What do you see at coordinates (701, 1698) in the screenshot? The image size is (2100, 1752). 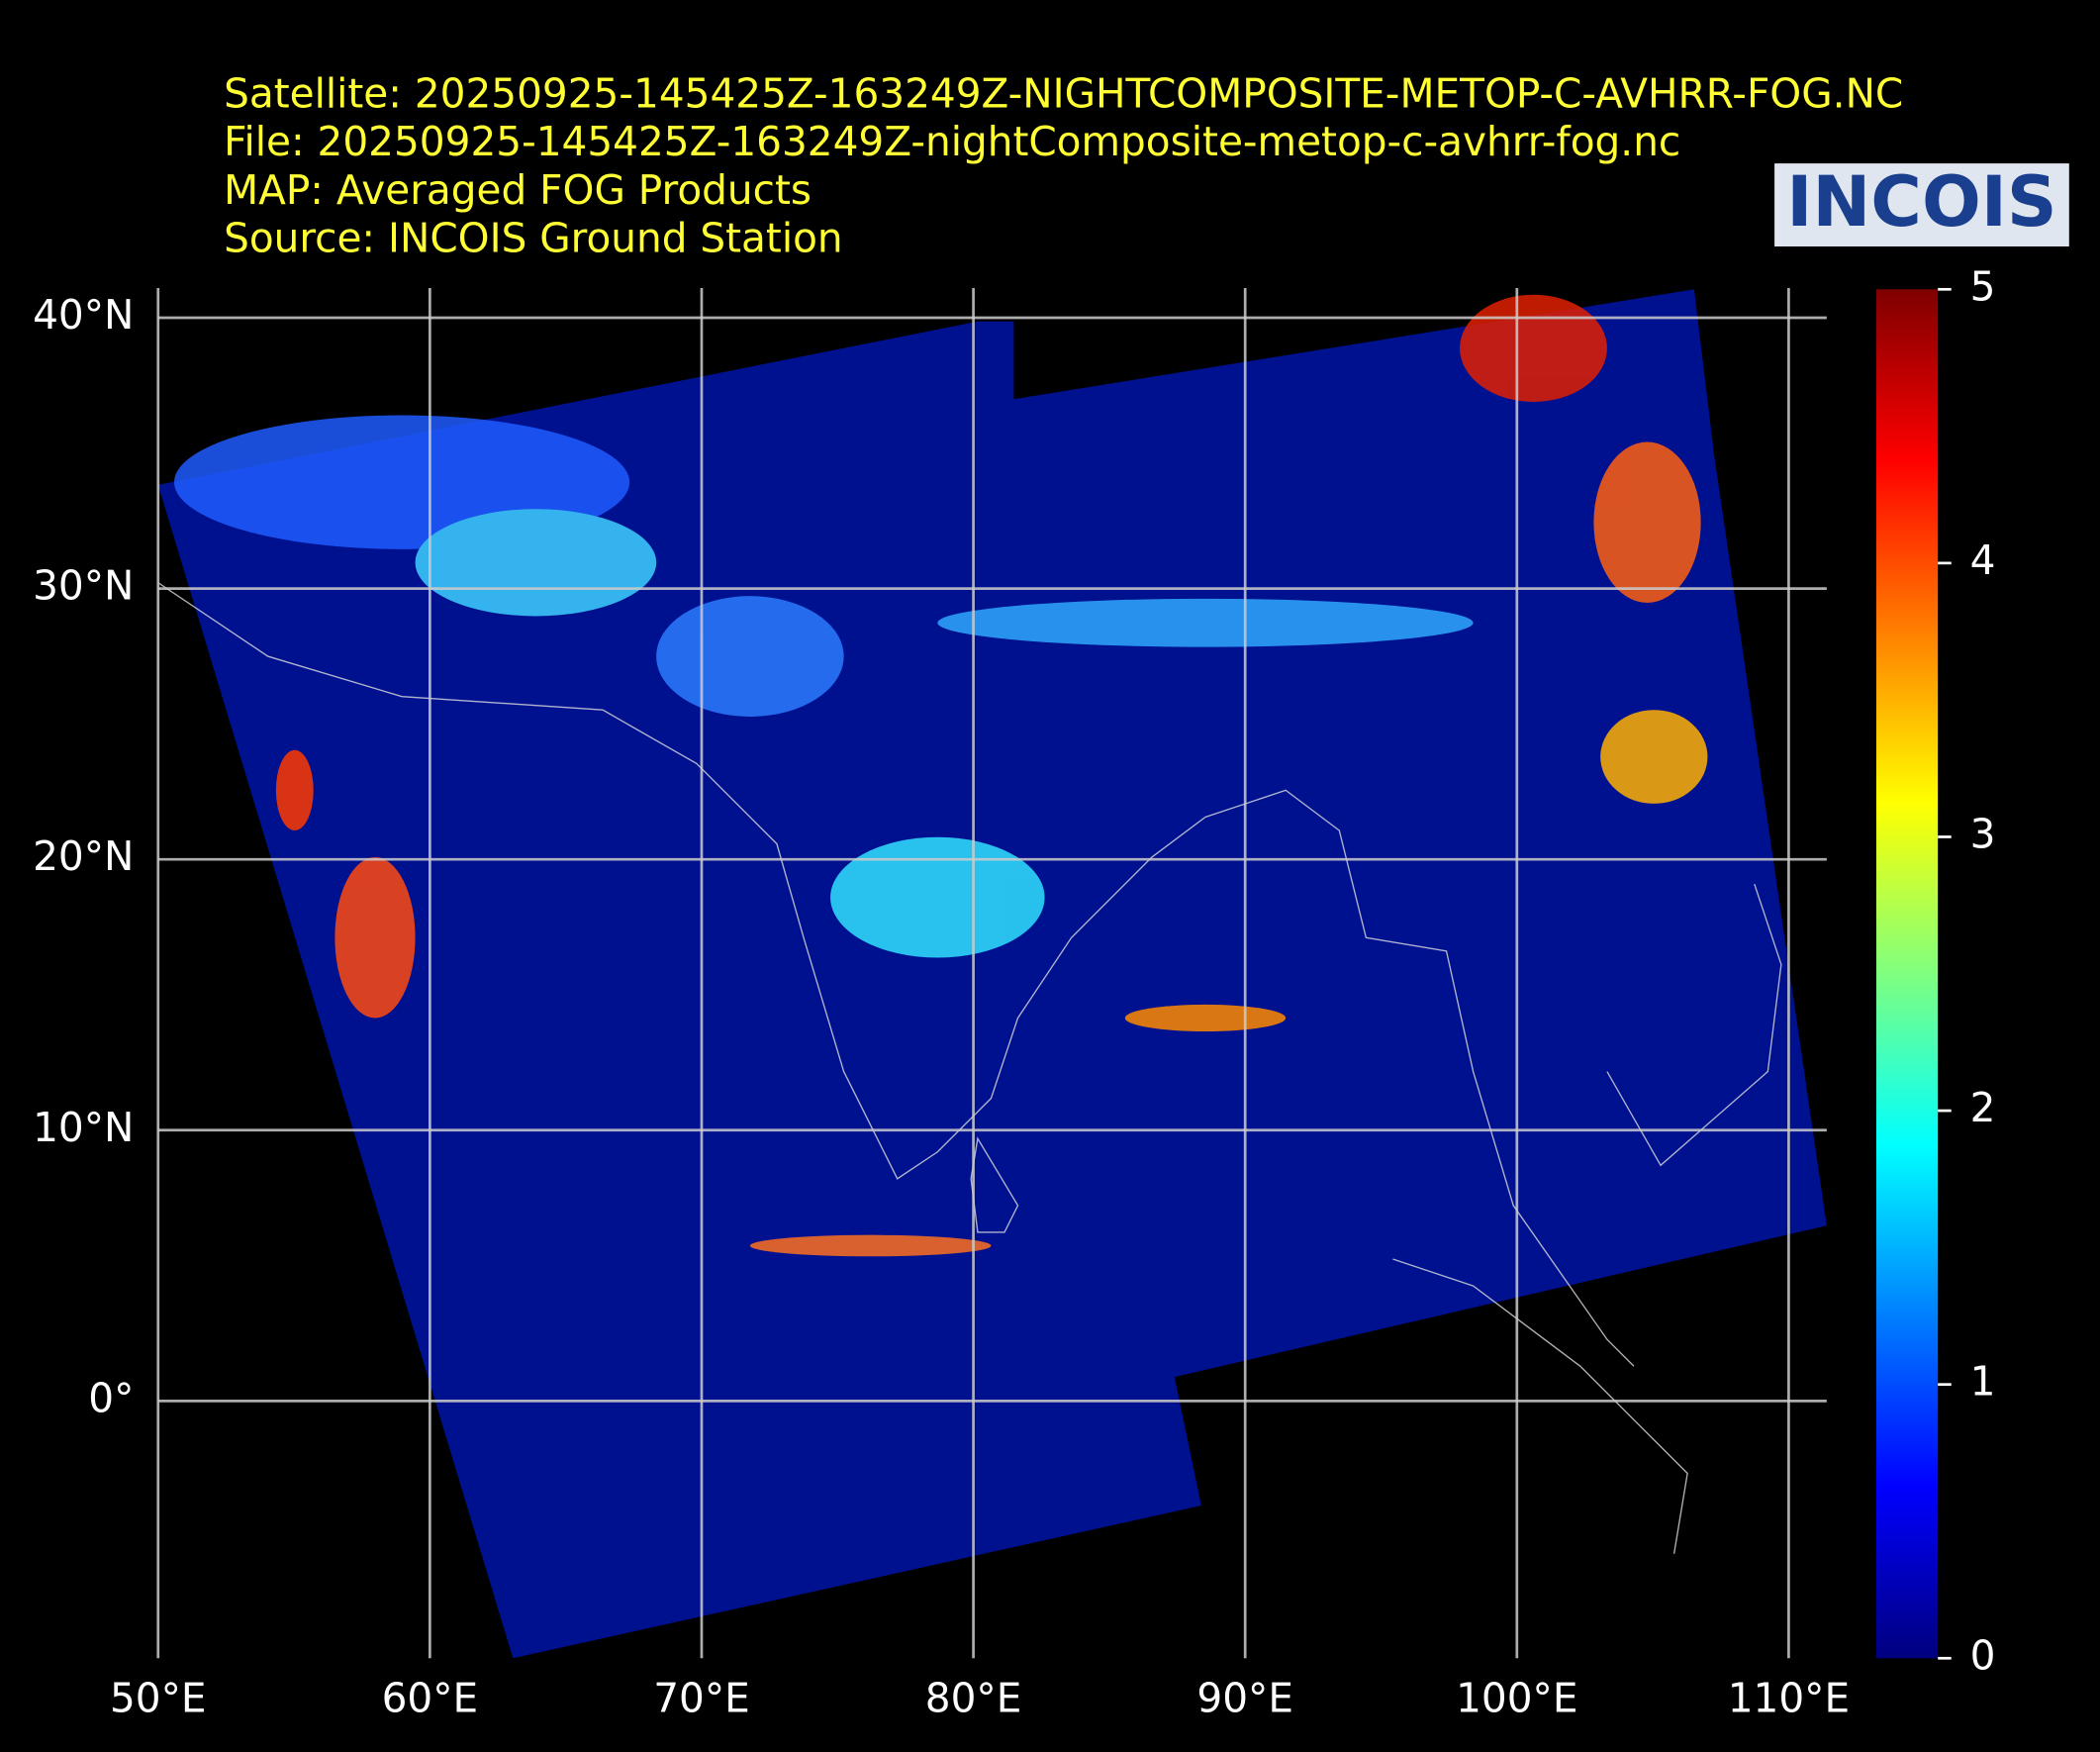 I see `x-tick-label: 70°E` at bounding box center [701, 1698].